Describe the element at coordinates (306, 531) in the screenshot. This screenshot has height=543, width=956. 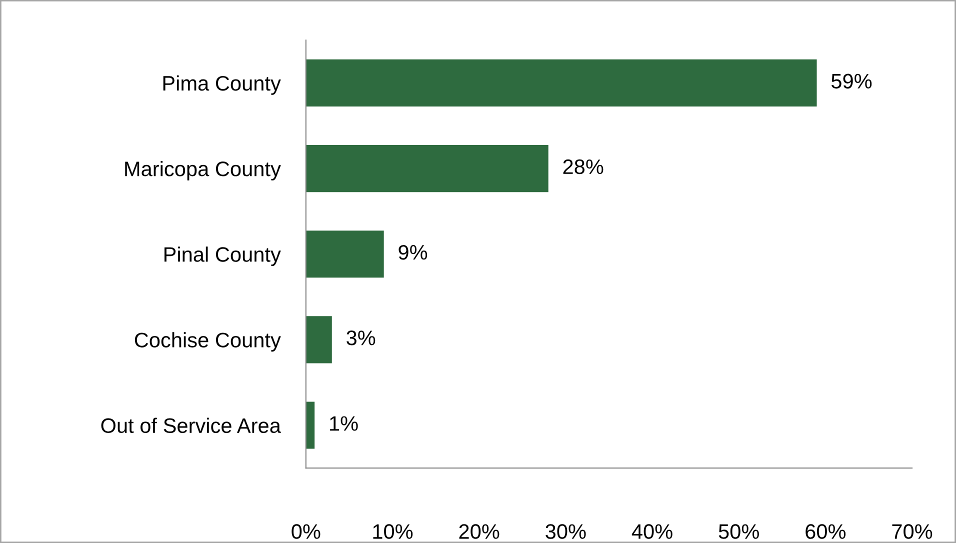
I see `x-tick-label: 0%` at that location.